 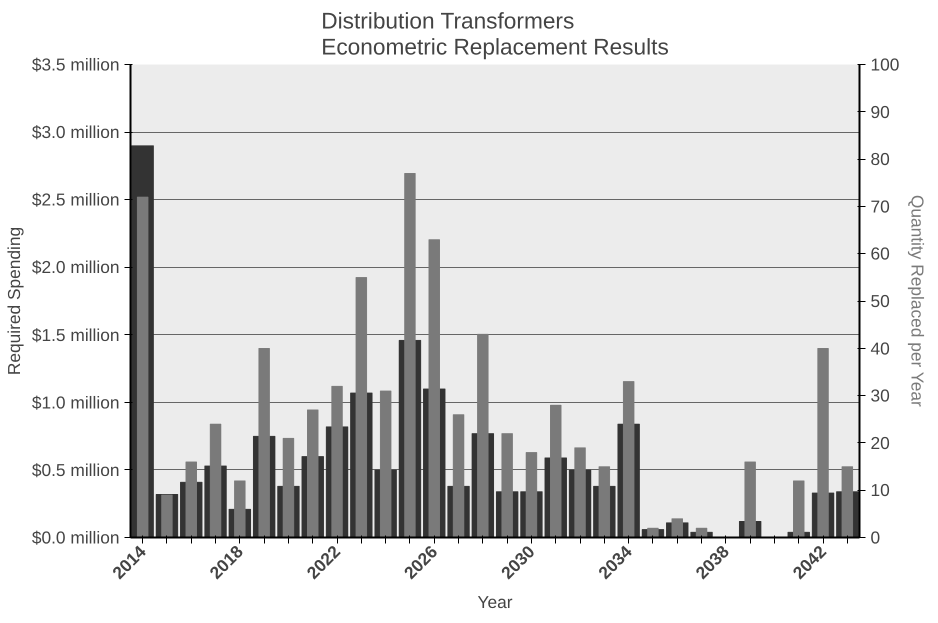 What do you see at coordinates (885, 64) in the screenshot?
I see `y2-tick-label: 100` at bounding box center [885, 64].